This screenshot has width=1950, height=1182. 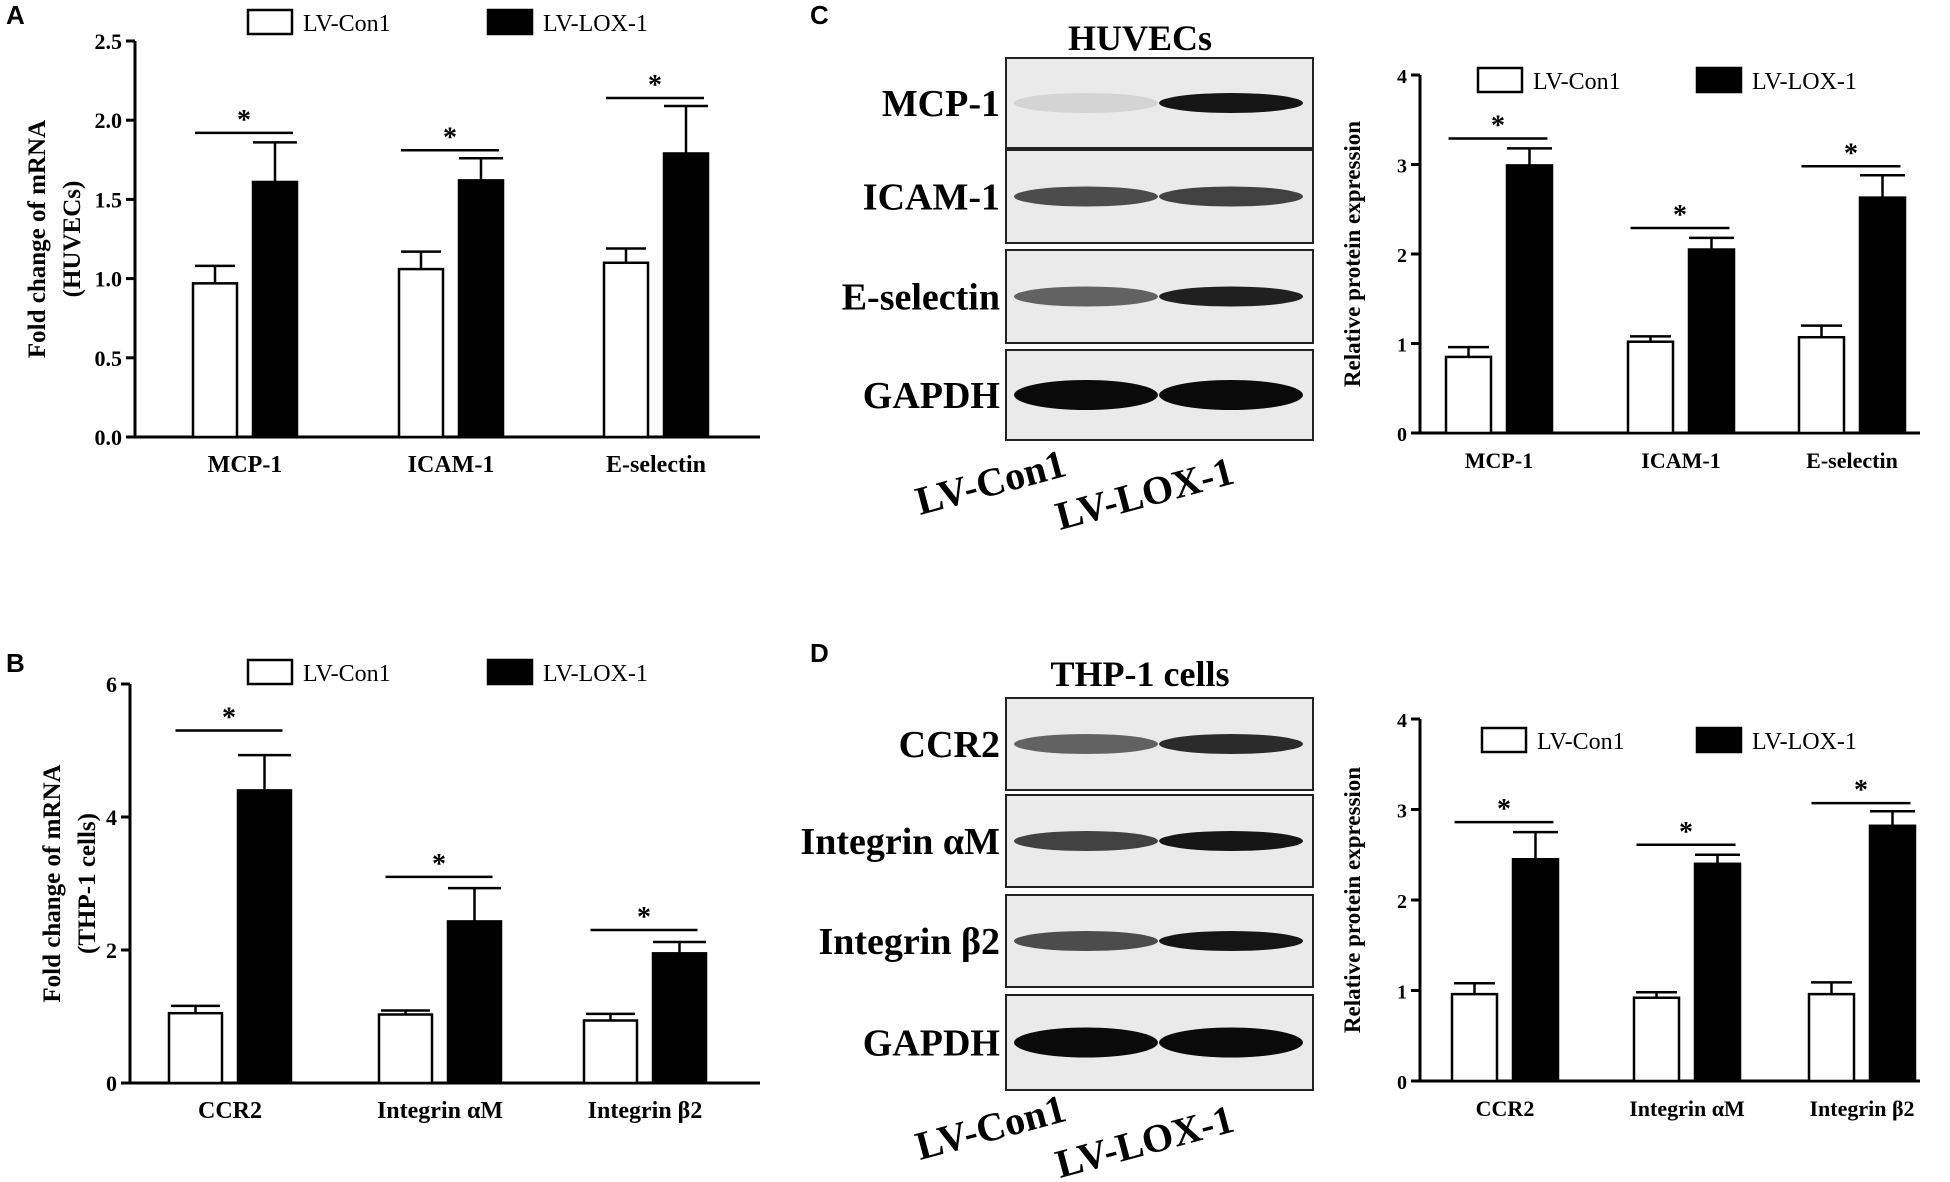 What do you see at coordinates (109, 199) in the screenshot?
I see `y-tick-label: 1.5` at bounding box center [109, 199].